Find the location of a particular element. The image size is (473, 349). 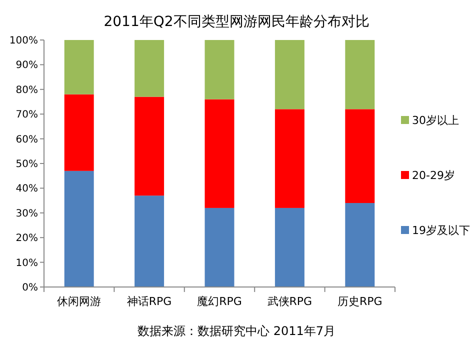

y-tick-label: 10% is located at coordinates (27, 263).